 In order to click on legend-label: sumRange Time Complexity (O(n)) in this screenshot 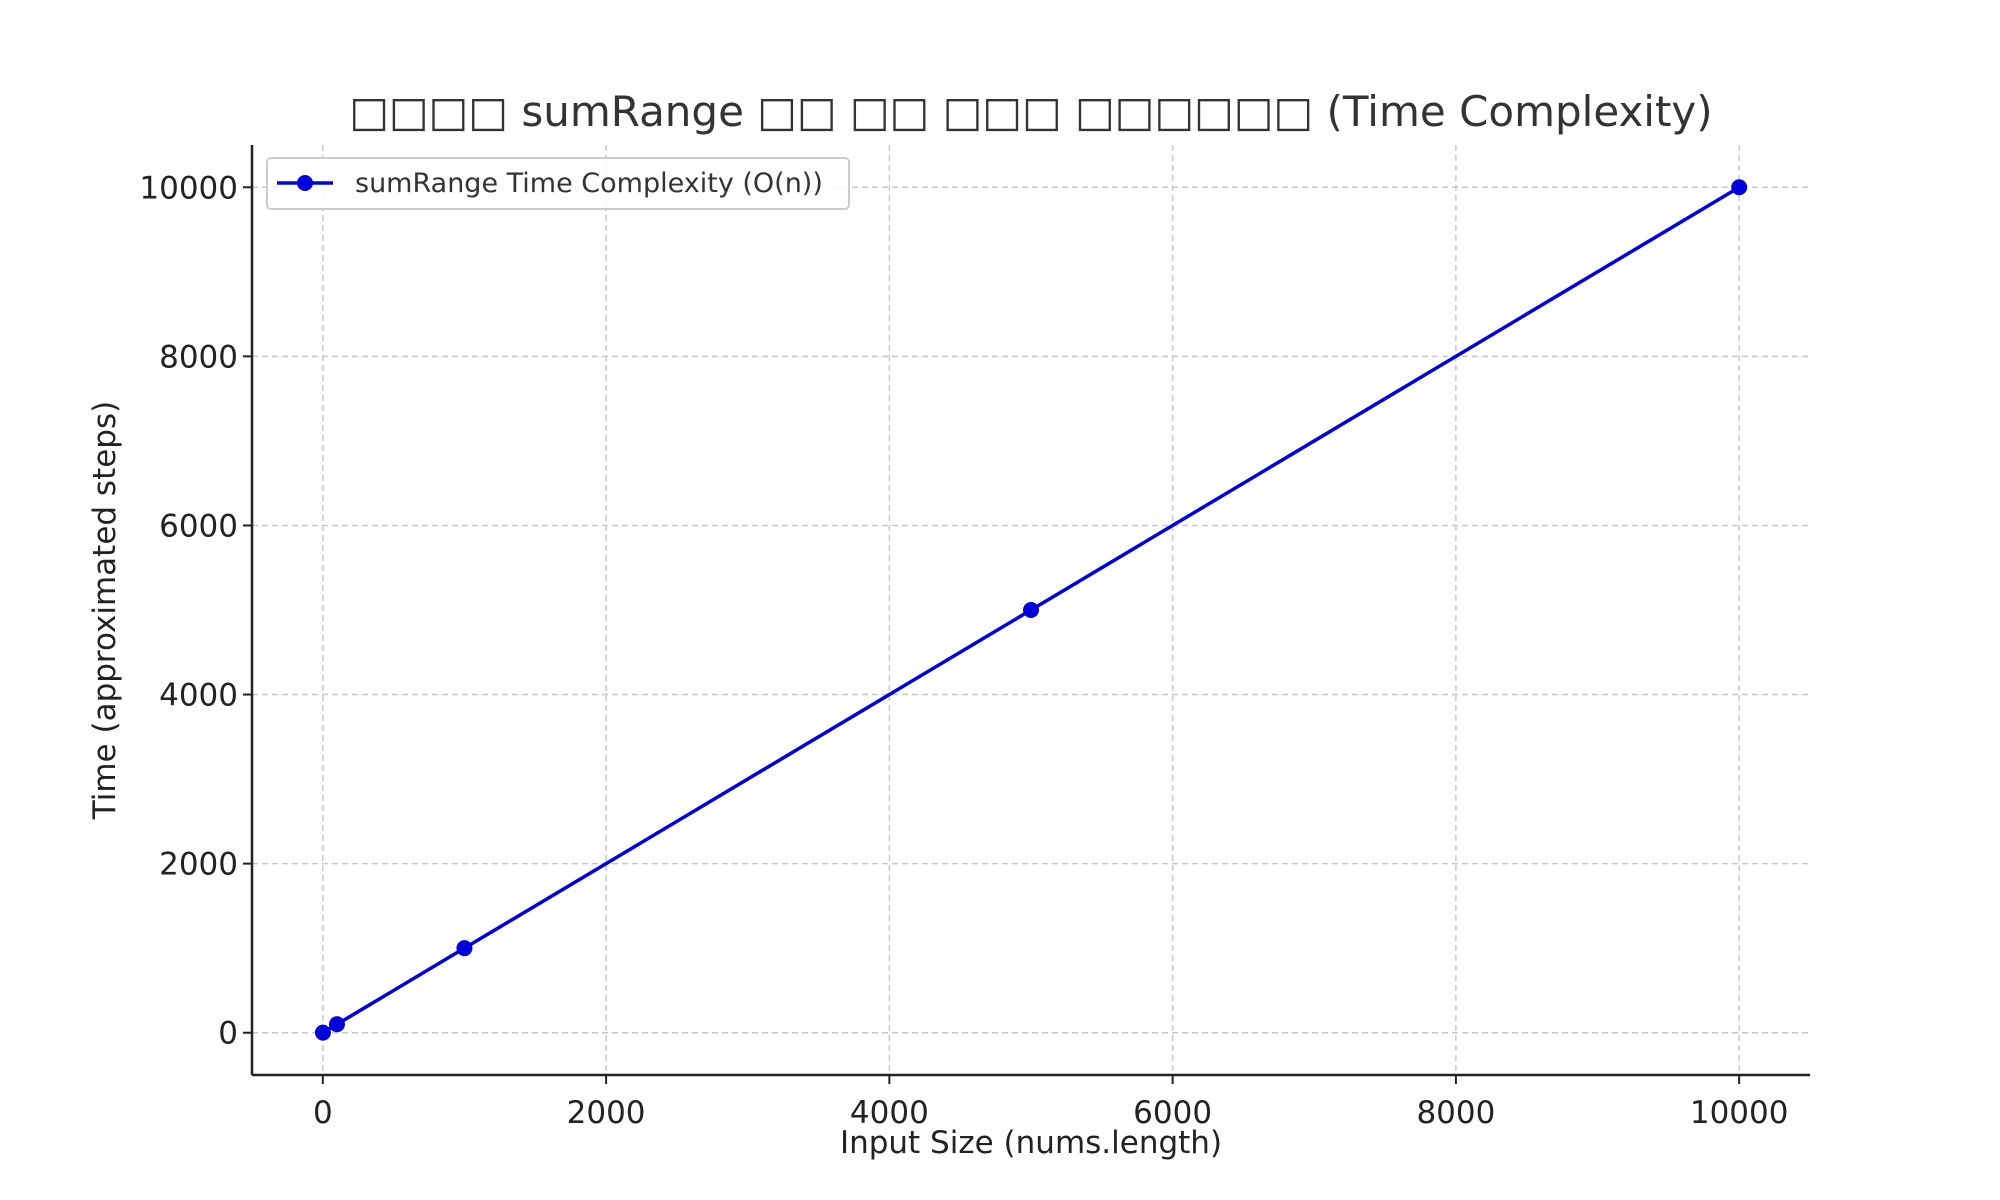, I will do `click(589, 183)`.